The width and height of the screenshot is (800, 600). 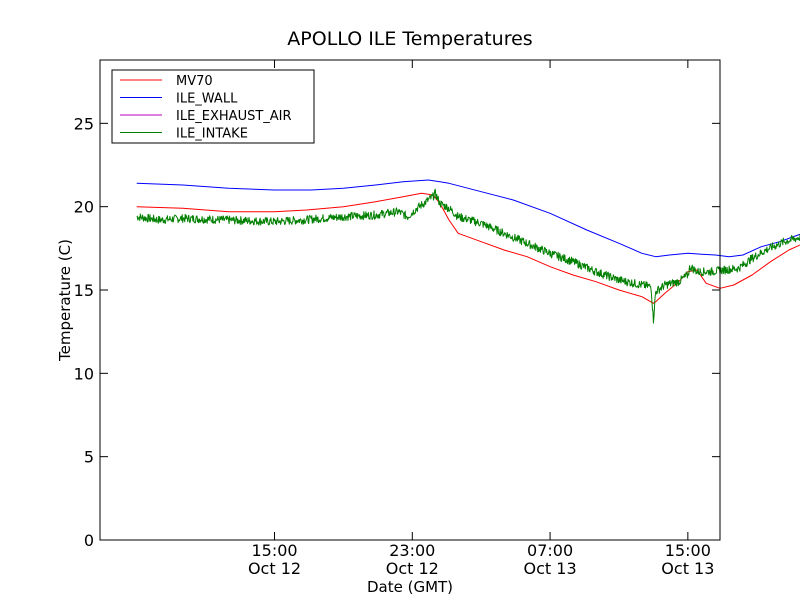 I want to click on legend-entry-label: MV70, so click(x=194, y=81).